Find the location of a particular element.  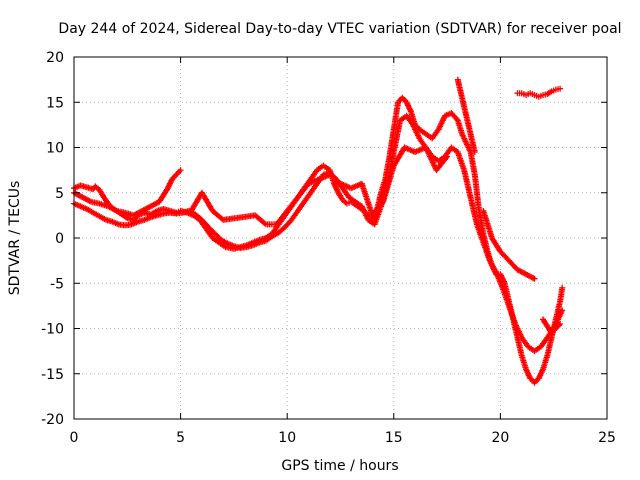

y-axis-label: SDTVAR / TECUs is located at coordinates (15, 238).